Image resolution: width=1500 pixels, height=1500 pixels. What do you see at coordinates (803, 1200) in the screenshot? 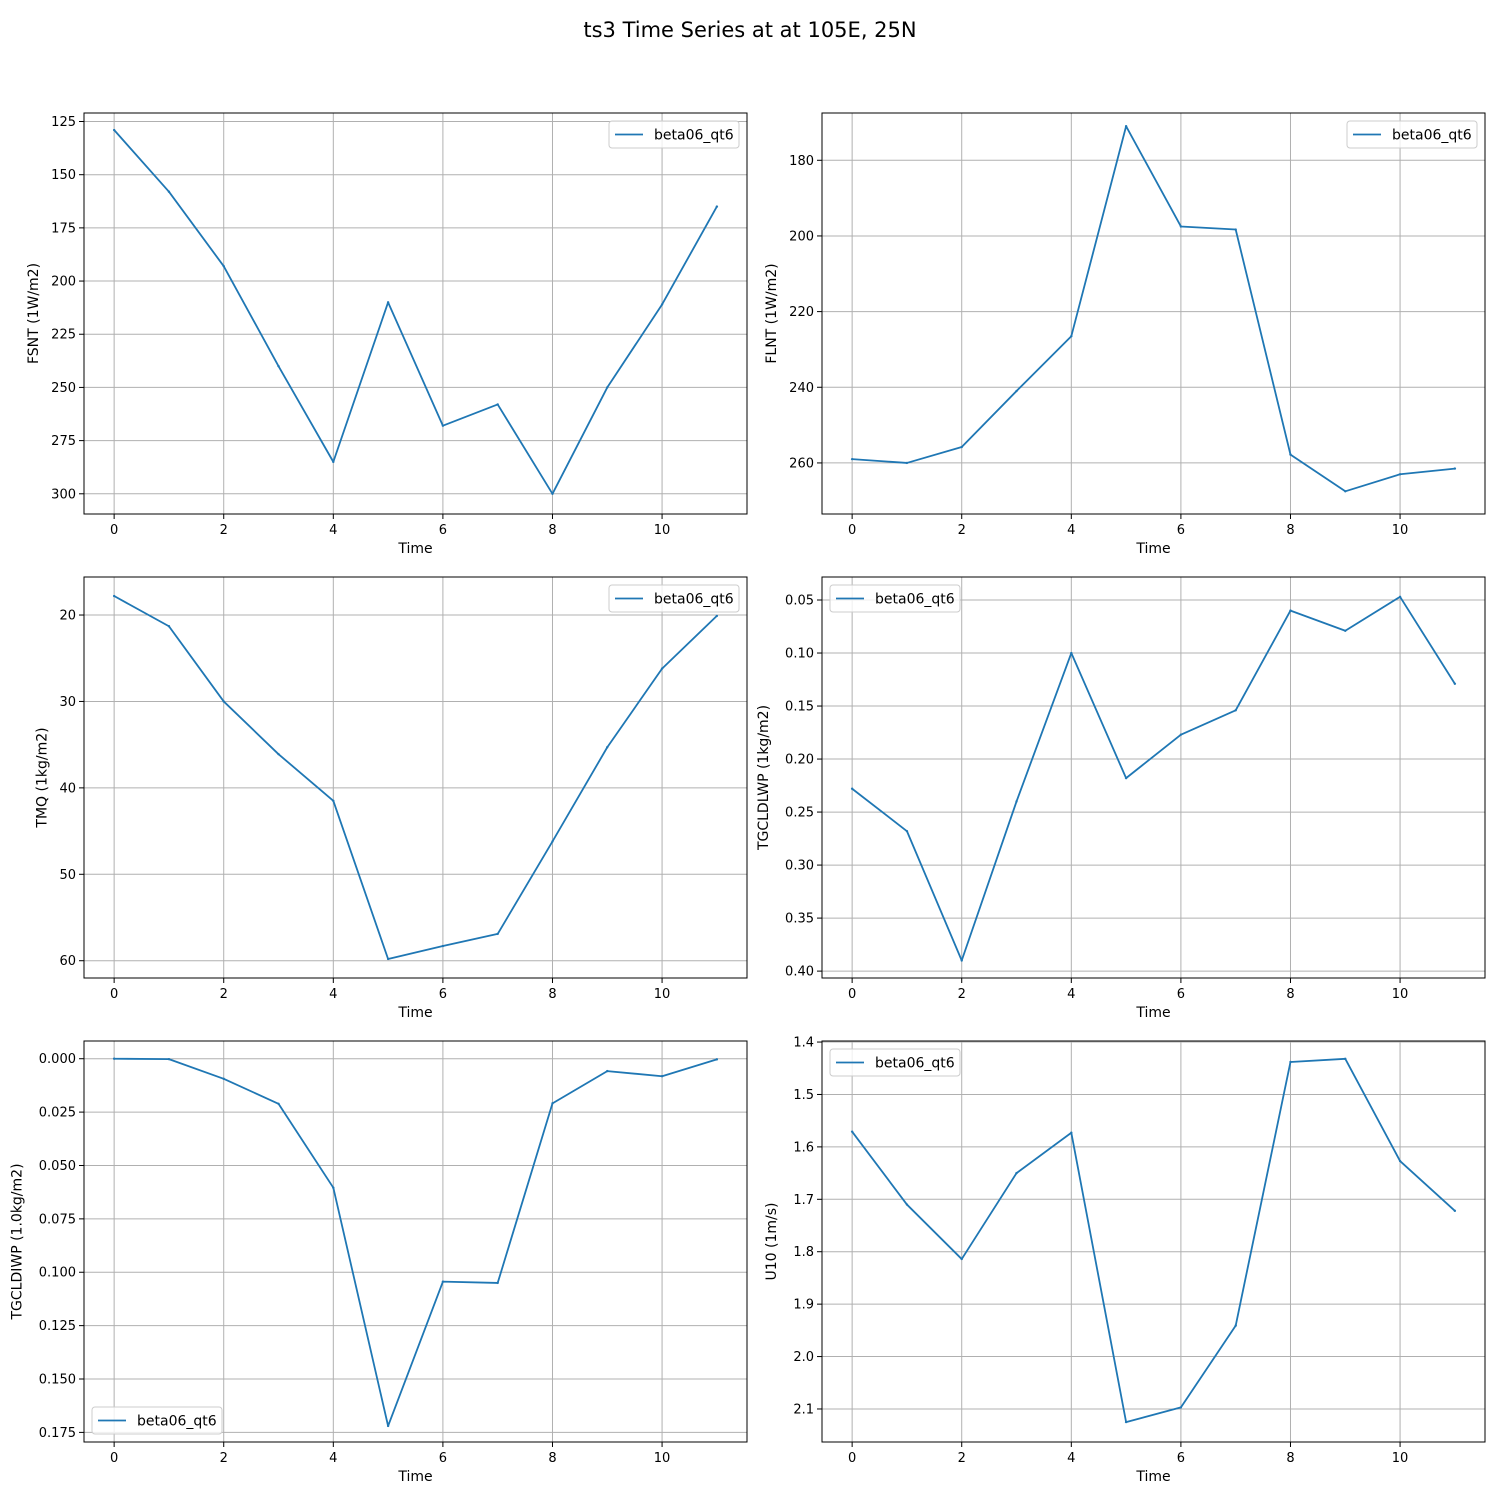
I see `y-tick-label: 1.7` at bounding box center [803, 1200].